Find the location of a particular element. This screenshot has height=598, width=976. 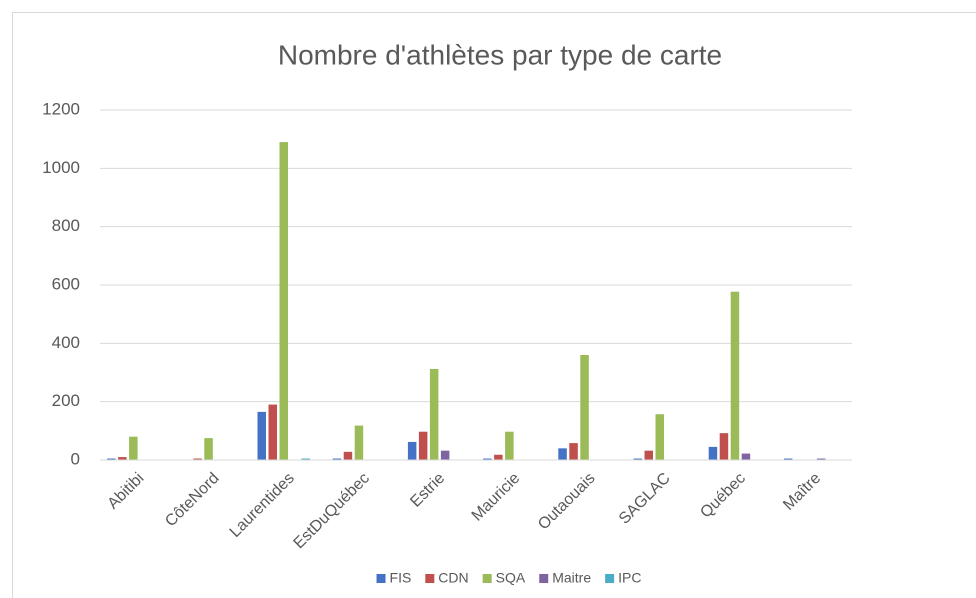

y-tick-label: 200 is located at coordinates (66, 400).